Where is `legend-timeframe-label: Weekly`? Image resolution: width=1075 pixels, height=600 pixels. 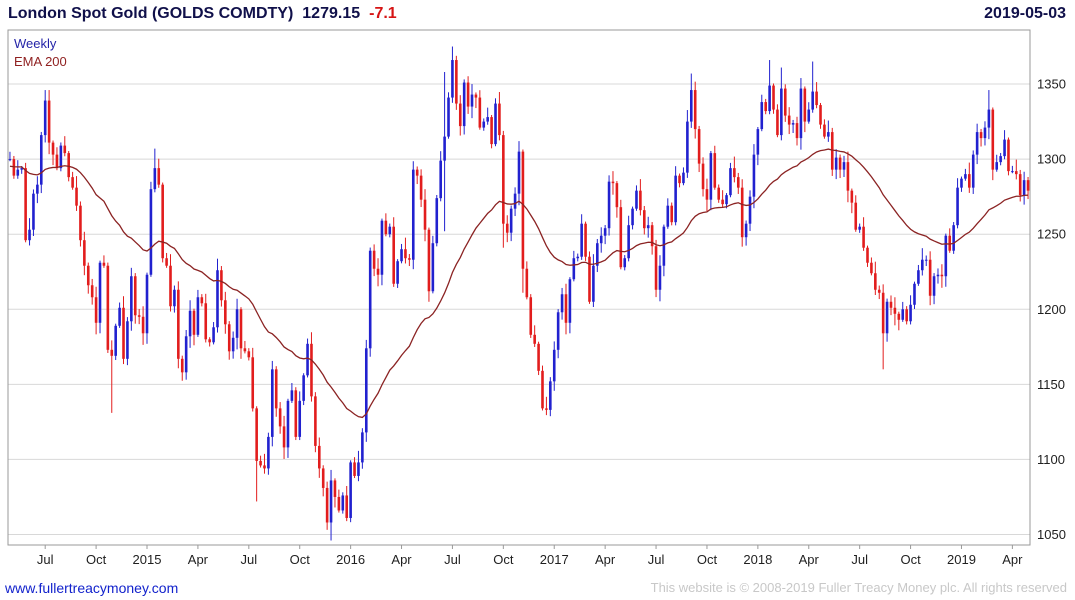
legend-timeframe-label: Weekly is located at coordinates (35, 43).